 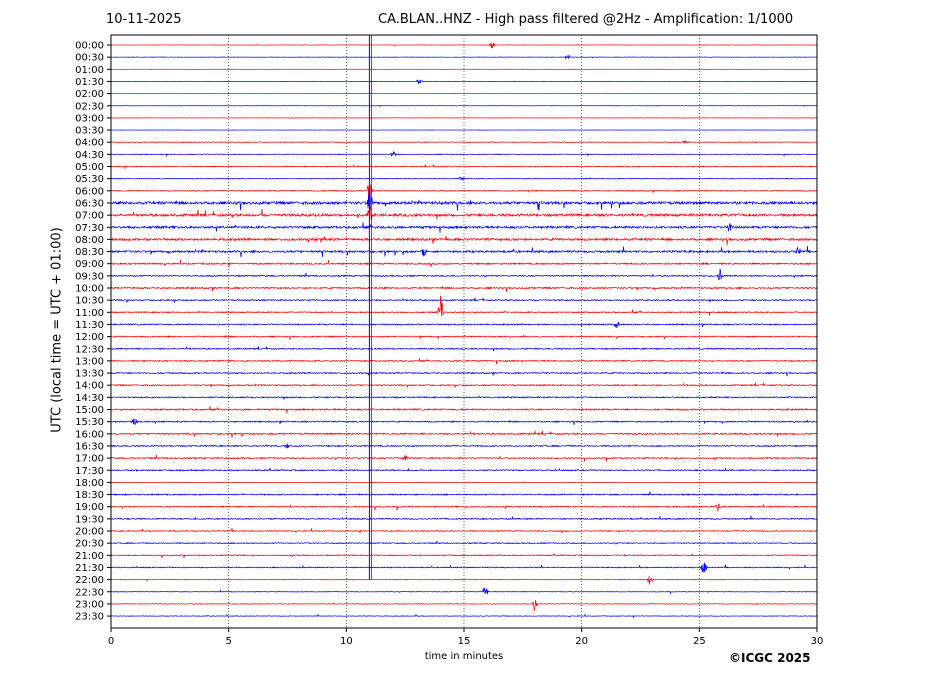 I want to click on y-tick-label-1500: 15:00, so click(x=89, y=410).